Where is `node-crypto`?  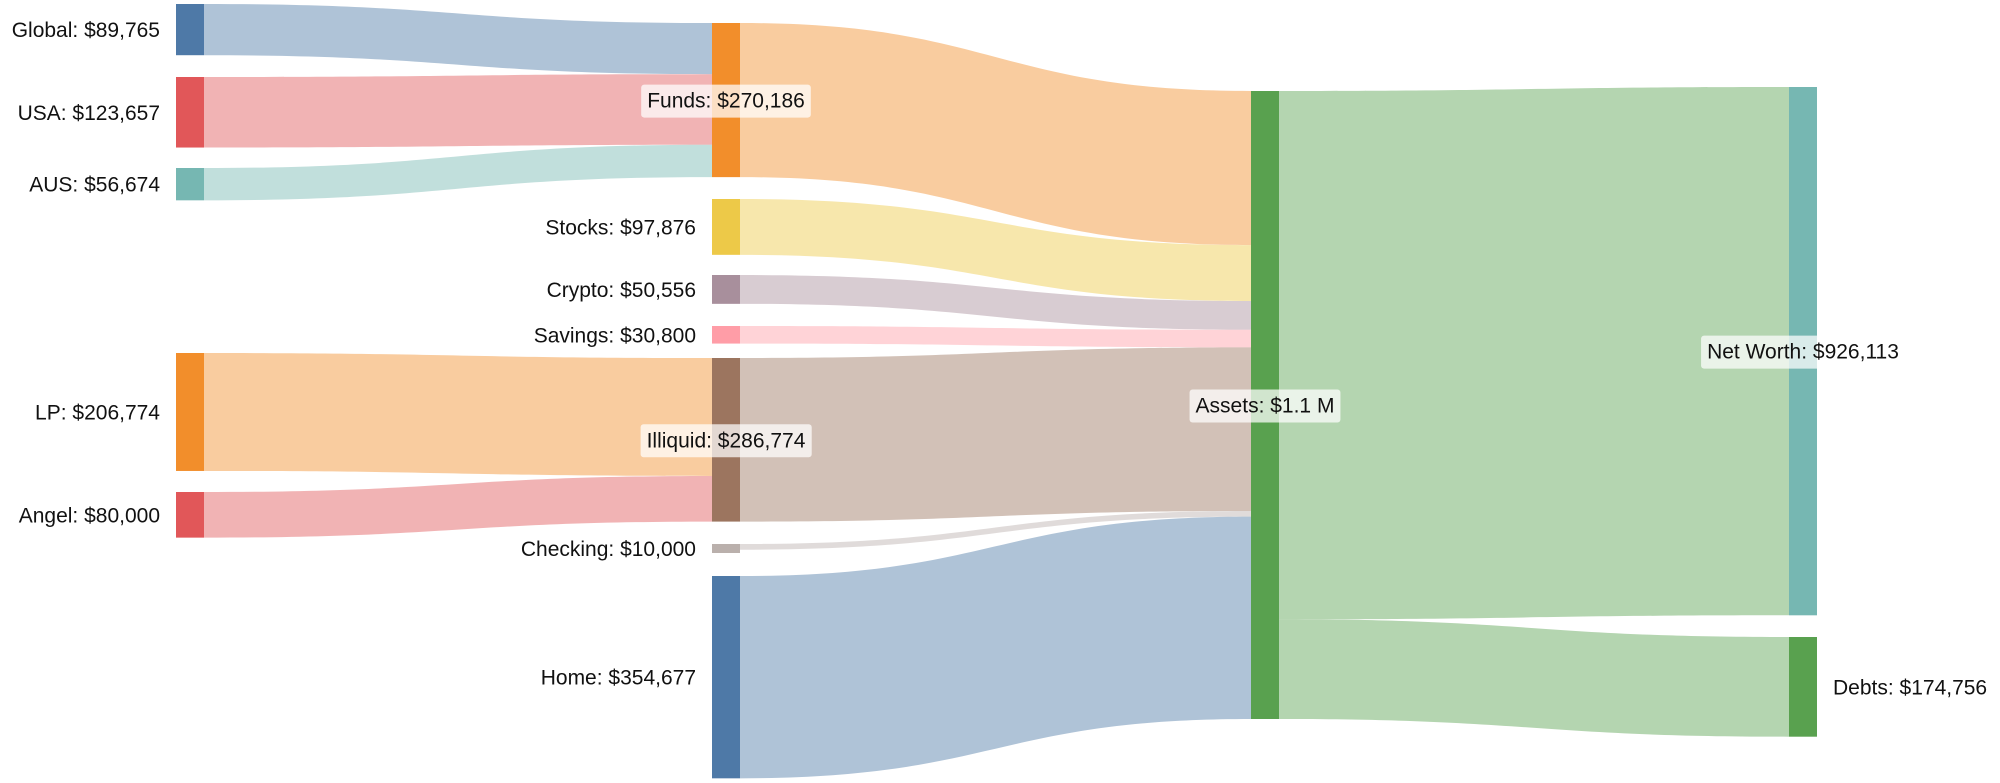
node-crypto is located at coordinates (726, 289).